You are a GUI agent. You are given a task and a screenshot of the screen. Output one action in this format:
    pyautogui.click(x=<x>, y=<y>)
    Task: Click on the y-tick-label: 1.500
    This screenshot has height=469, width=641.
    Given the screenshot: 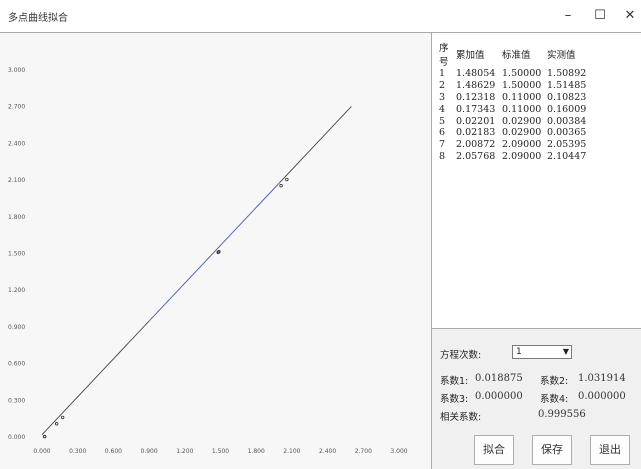 What is the action you would take?
    pyautogui.click(x=16, y=254)
    